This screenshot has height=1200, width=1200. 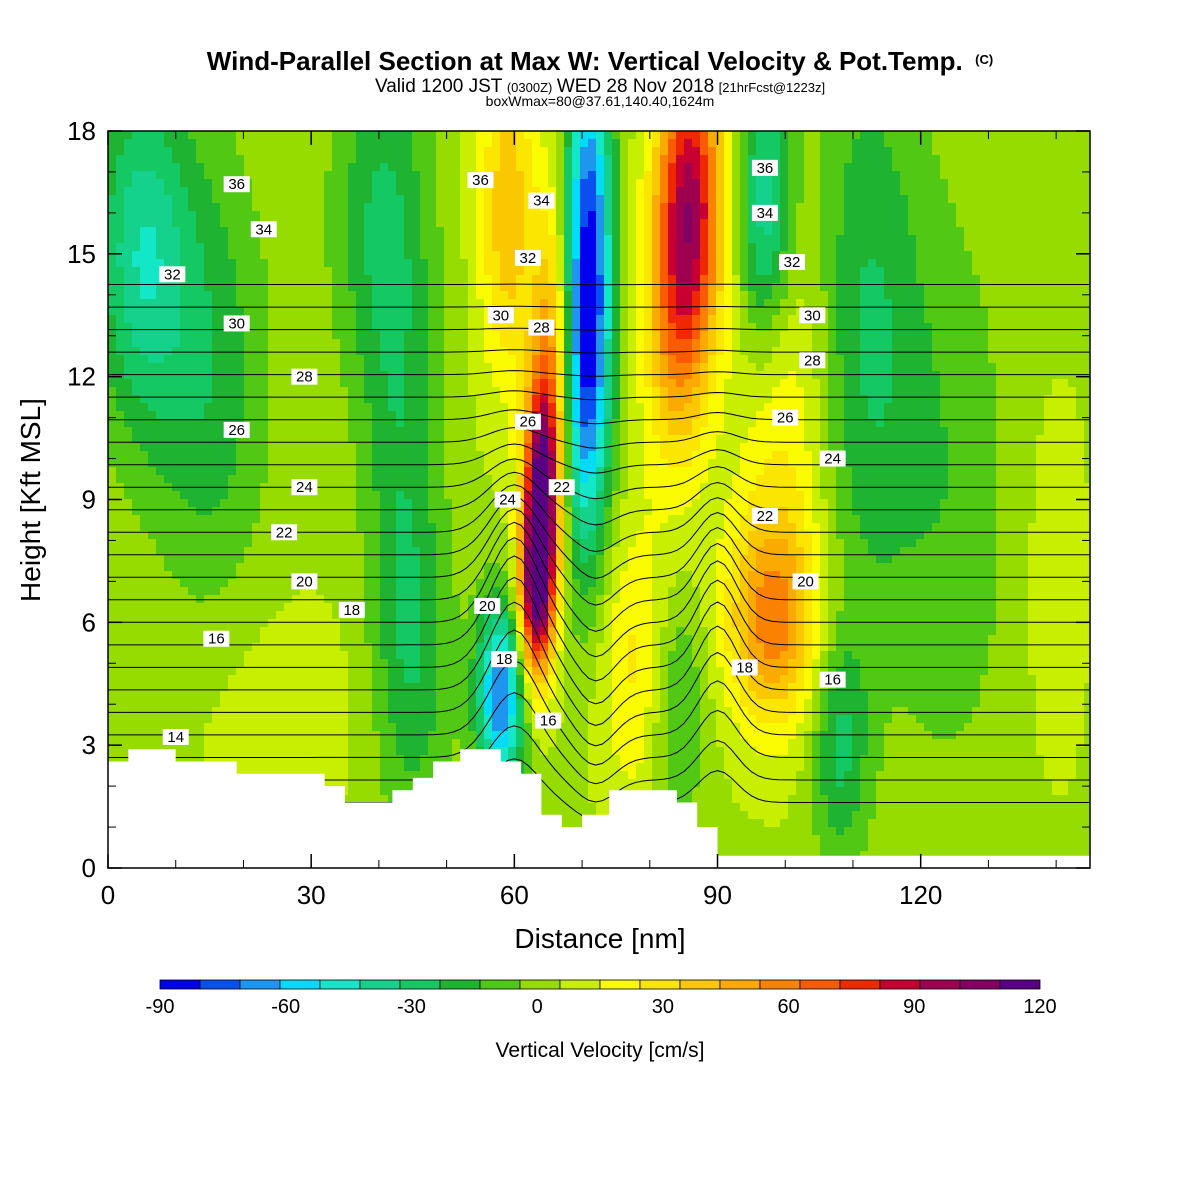 What do you see at coordinates (160, 1007) in the screenshot?
I see `colorbar-tick-label: -90` at bounding box center [160, 1007].